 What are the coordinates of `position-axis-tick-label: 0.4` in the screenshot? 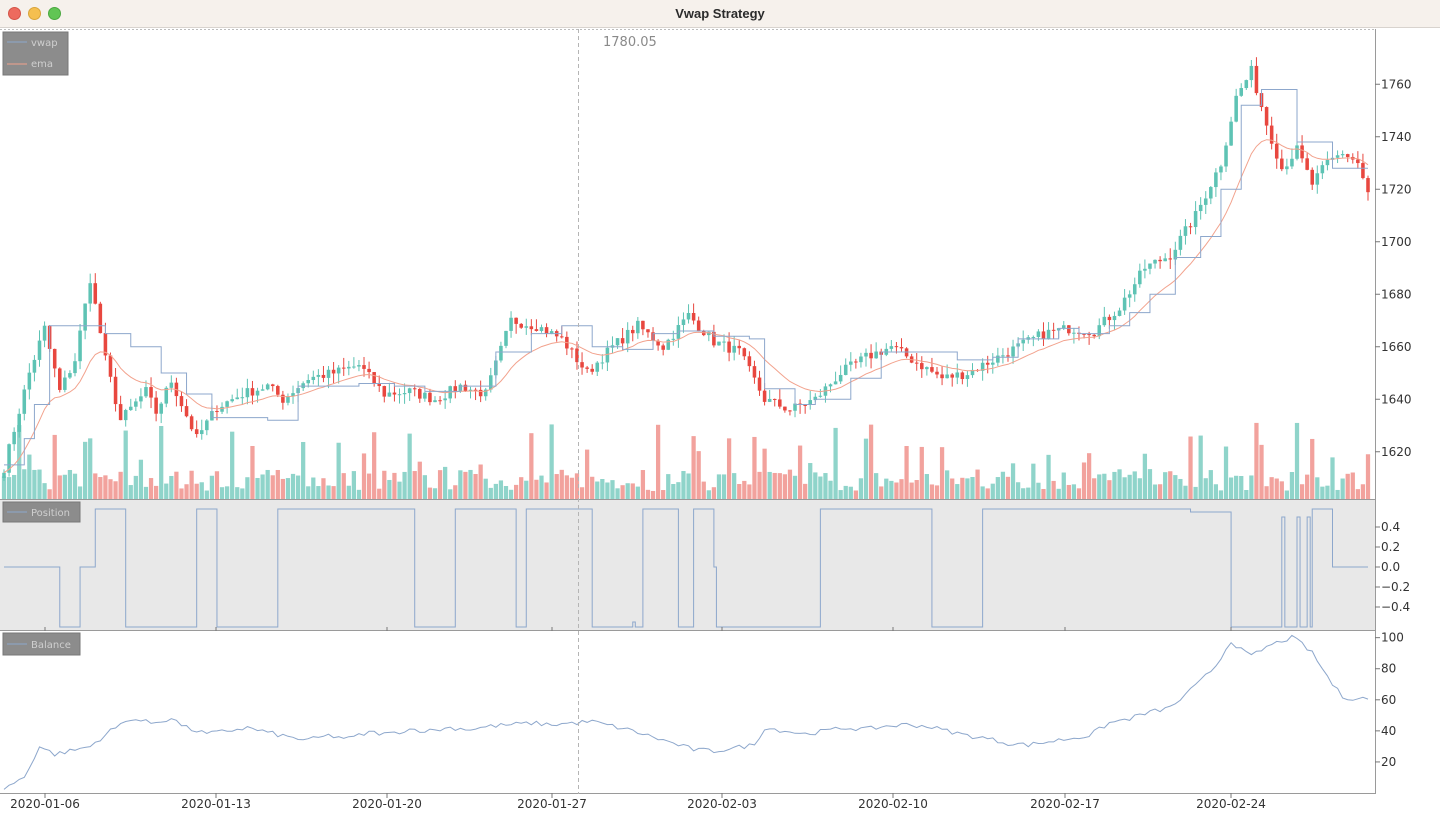 It's located at (1390, 527).